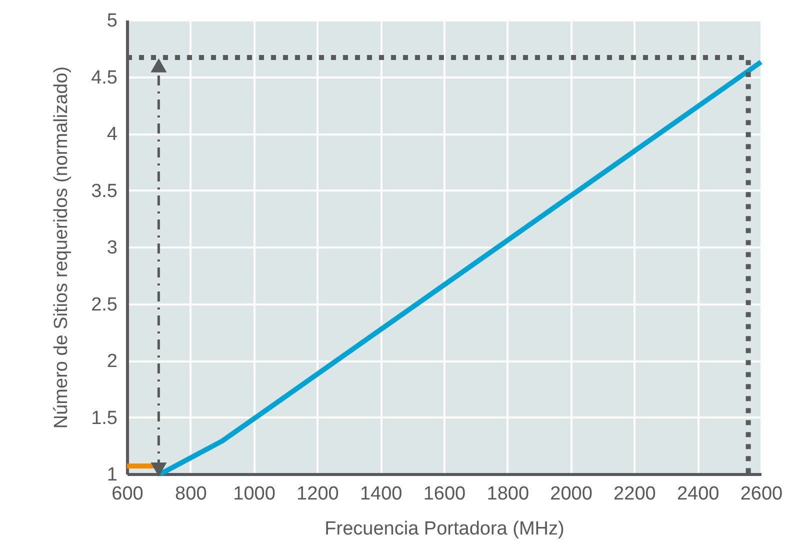  I want to click on x-tick-label: 1400, so click(381, 494).